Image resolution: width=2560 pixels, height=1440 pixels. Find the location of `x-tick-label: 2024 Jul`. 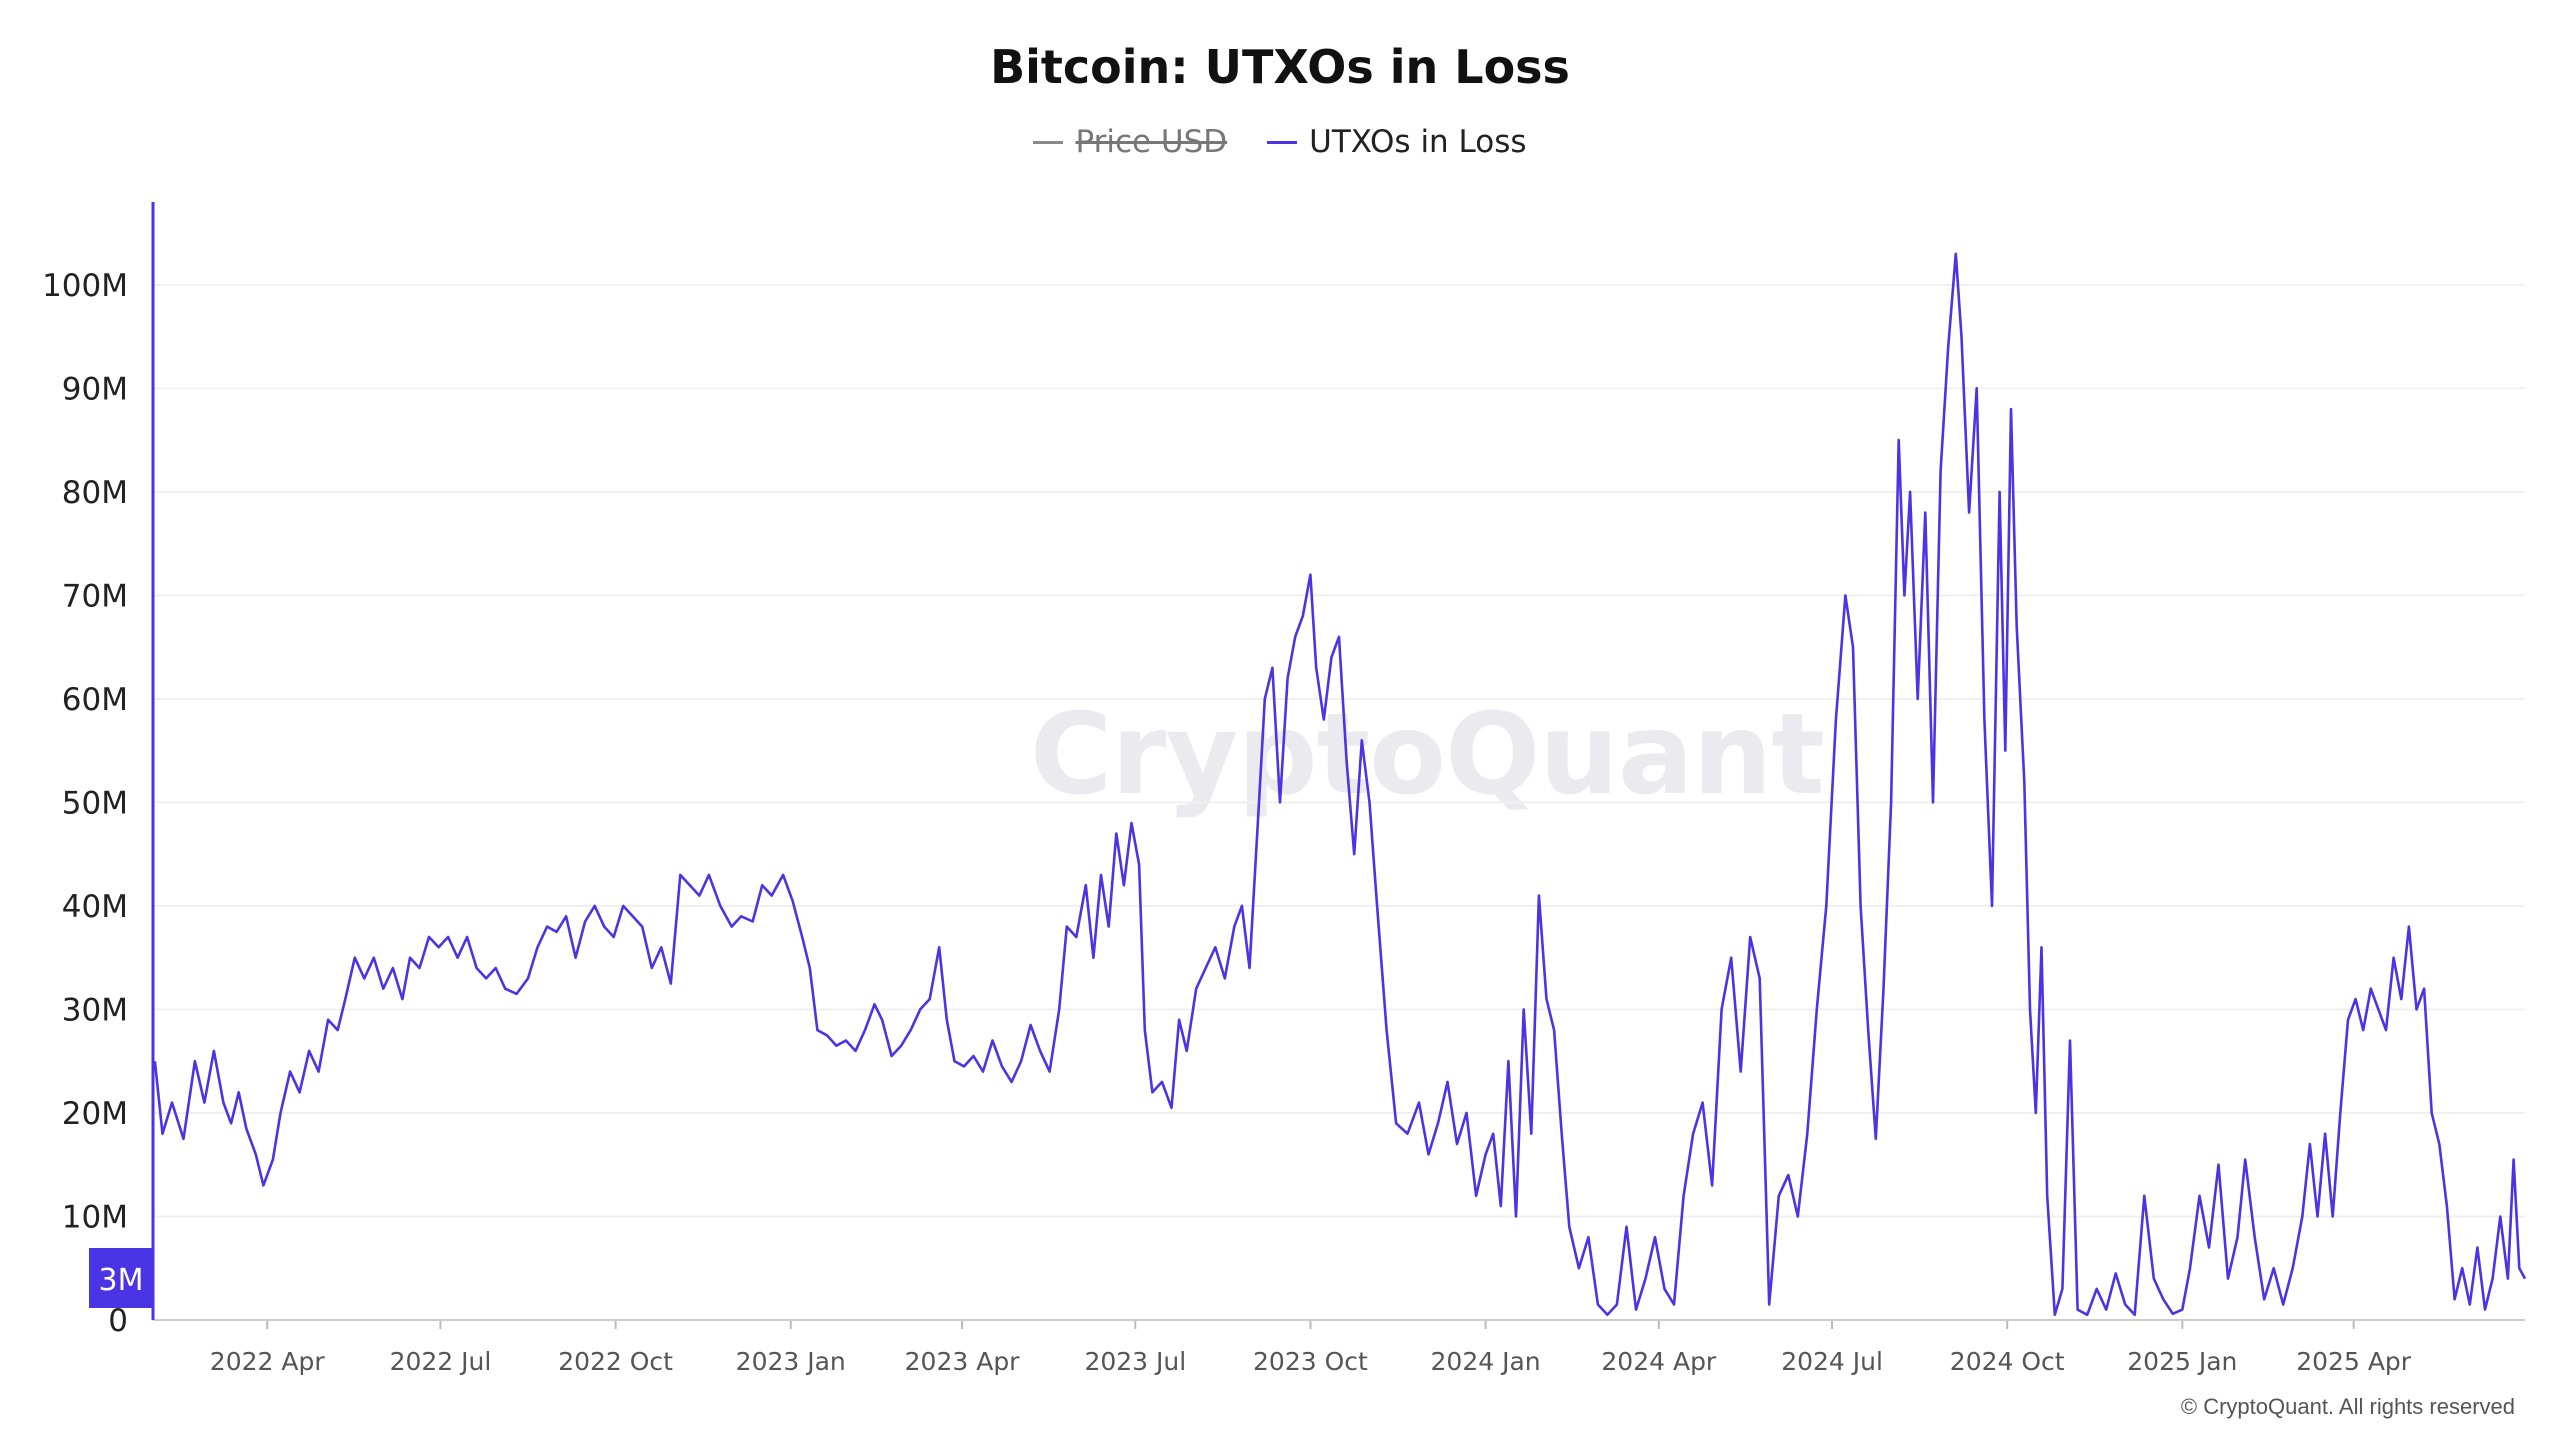

x-tick-label: 2024 Jul is located at coordinates (1832, 1361).